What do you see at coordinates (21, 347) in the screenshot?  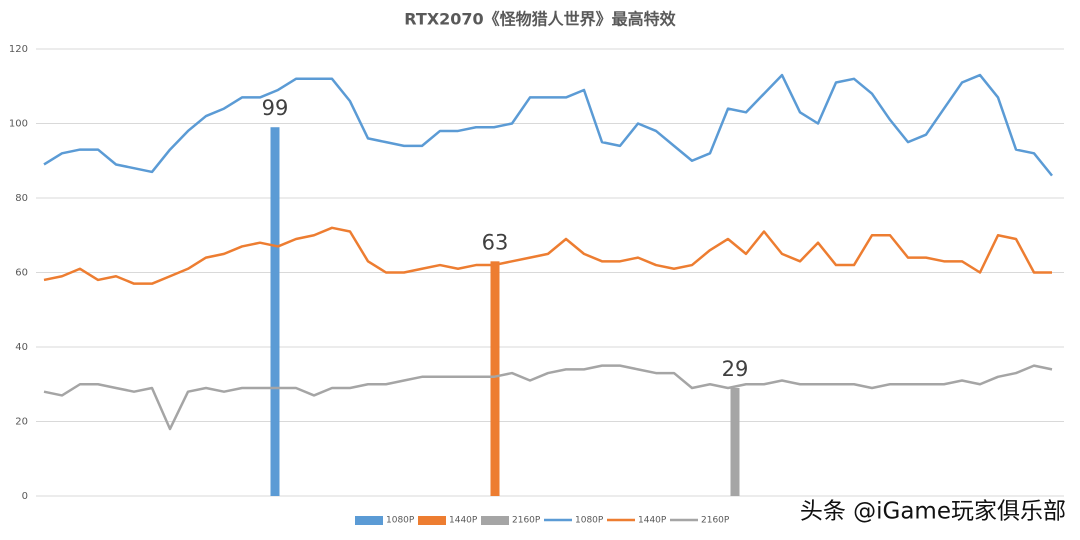 I see `y-tick-label: 40` at bounding box center [21, 347].